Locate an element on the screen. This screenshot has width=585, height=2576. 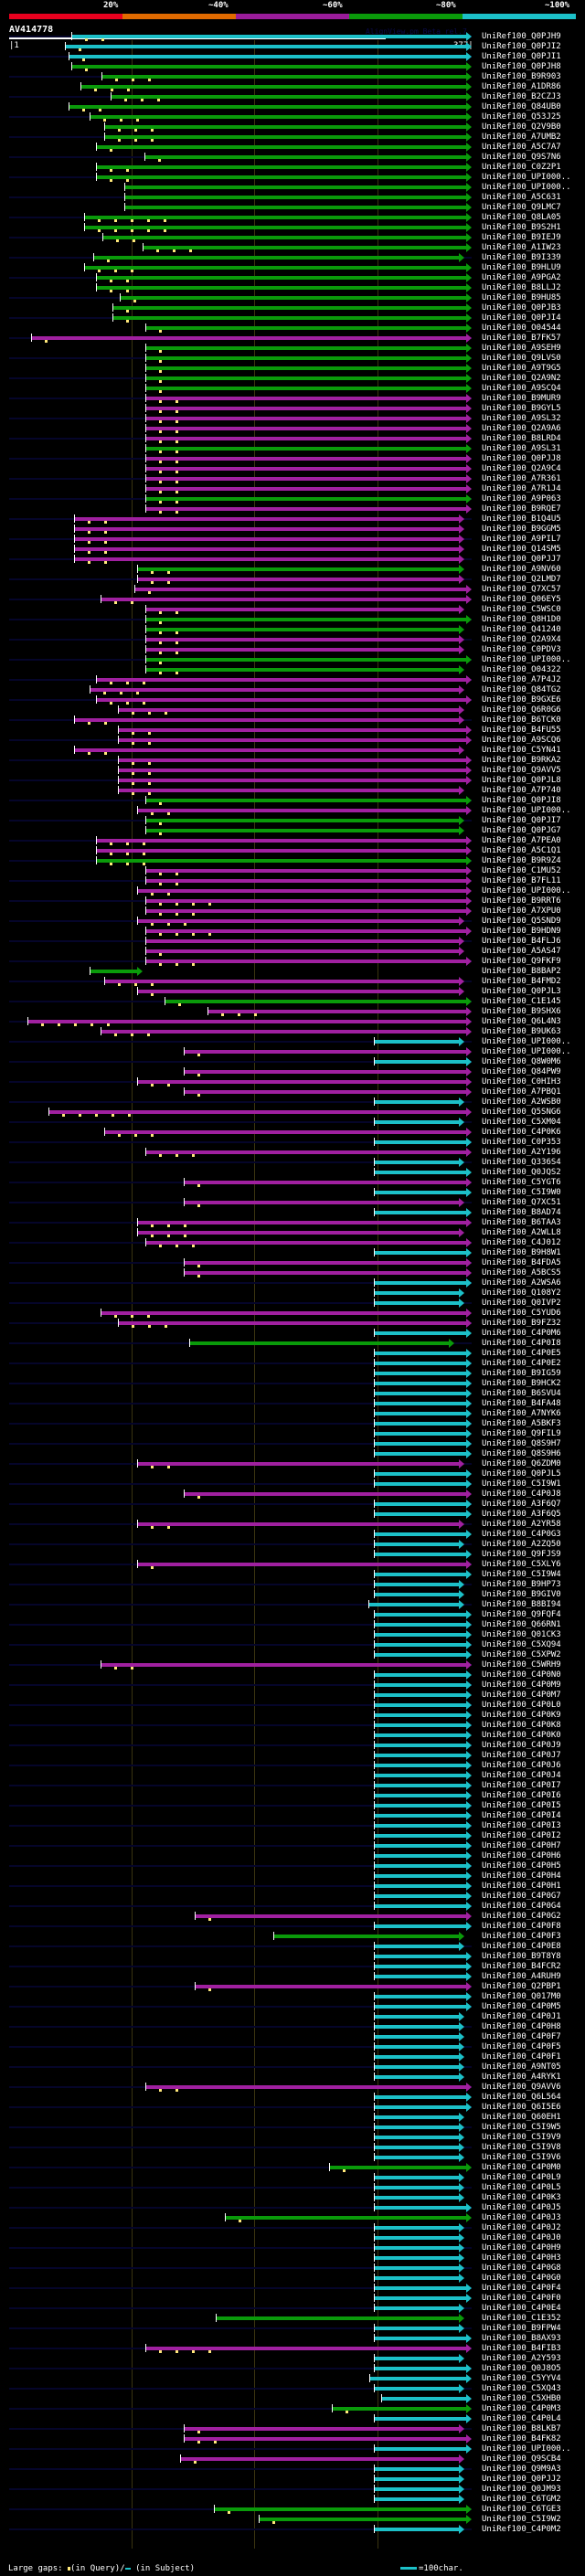
hit-row: UniRef100_A2ZQ50 is located at coordinates (293, 1545).